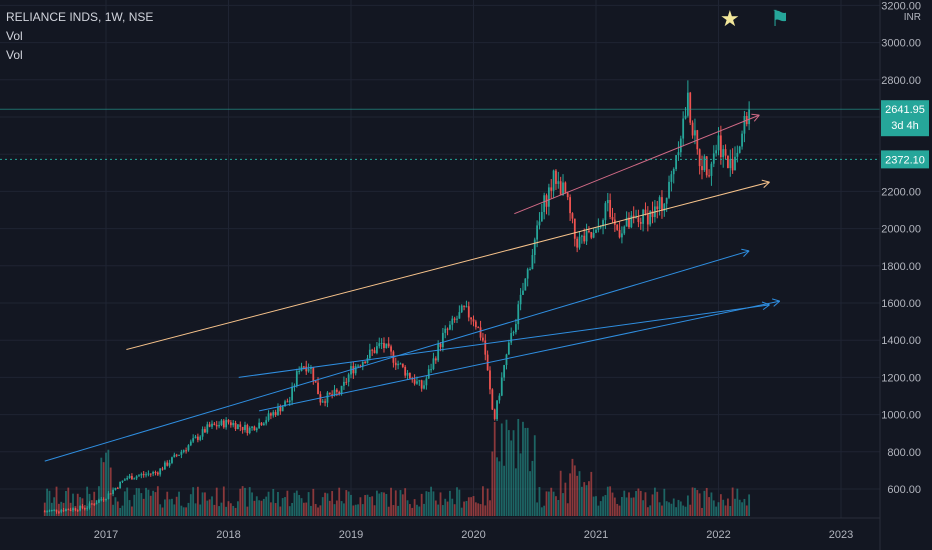 This screenshot has height=550, width=932. What do you see at coordinates (901, 378) in the screenshot?
I see `price-tick-label: 1200.00` at bounding box center [901, 378].